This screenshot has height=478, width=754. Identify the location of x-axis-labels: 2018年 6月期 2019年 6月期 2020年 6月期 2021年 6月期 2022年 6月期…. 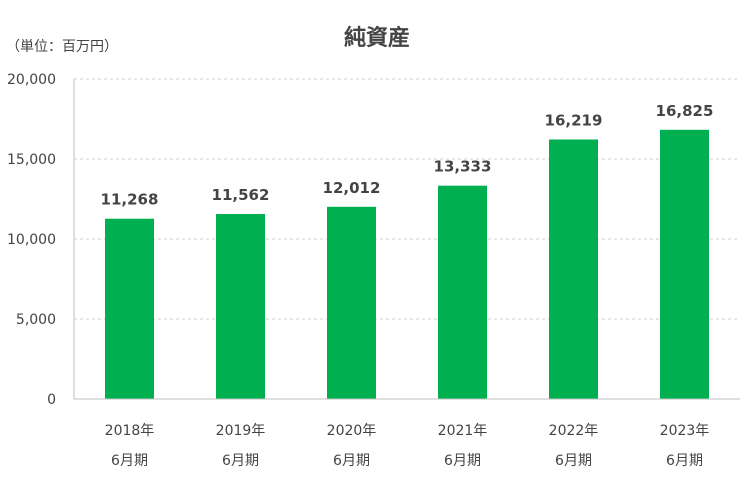
(407, 446).